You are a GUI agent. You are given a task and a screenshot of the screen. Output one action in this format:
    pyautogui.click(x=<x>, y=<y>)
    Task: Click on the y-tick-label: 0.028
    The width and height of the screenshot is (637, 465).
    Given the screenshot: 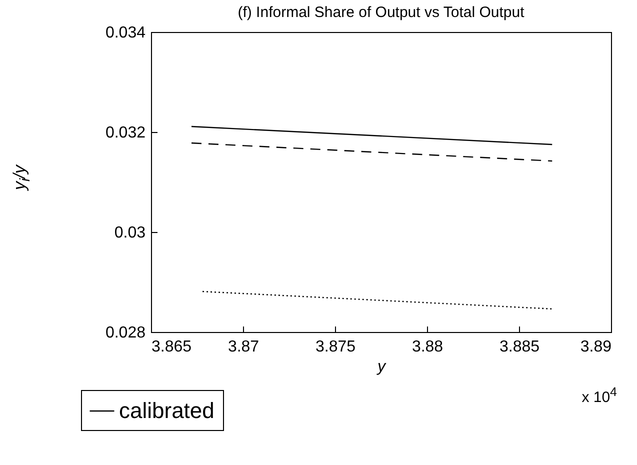 What is the action you would take?
    pyautogui.click(x=125, y=333)
    